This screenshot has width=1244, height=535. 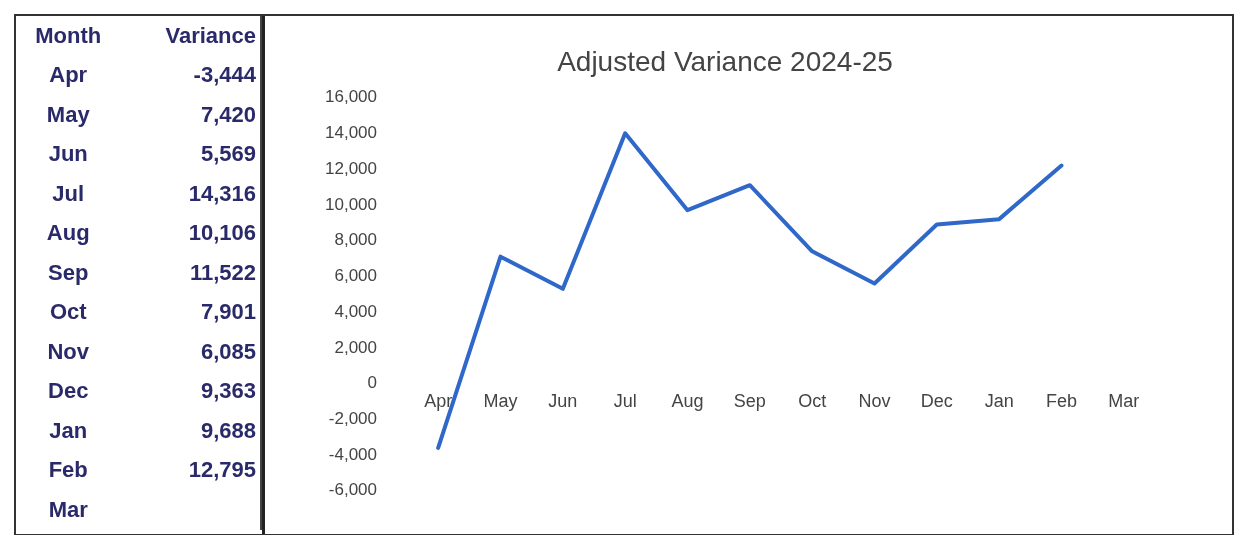 I want to click on x-tick-label: Oct, so click(x=812, y=401).